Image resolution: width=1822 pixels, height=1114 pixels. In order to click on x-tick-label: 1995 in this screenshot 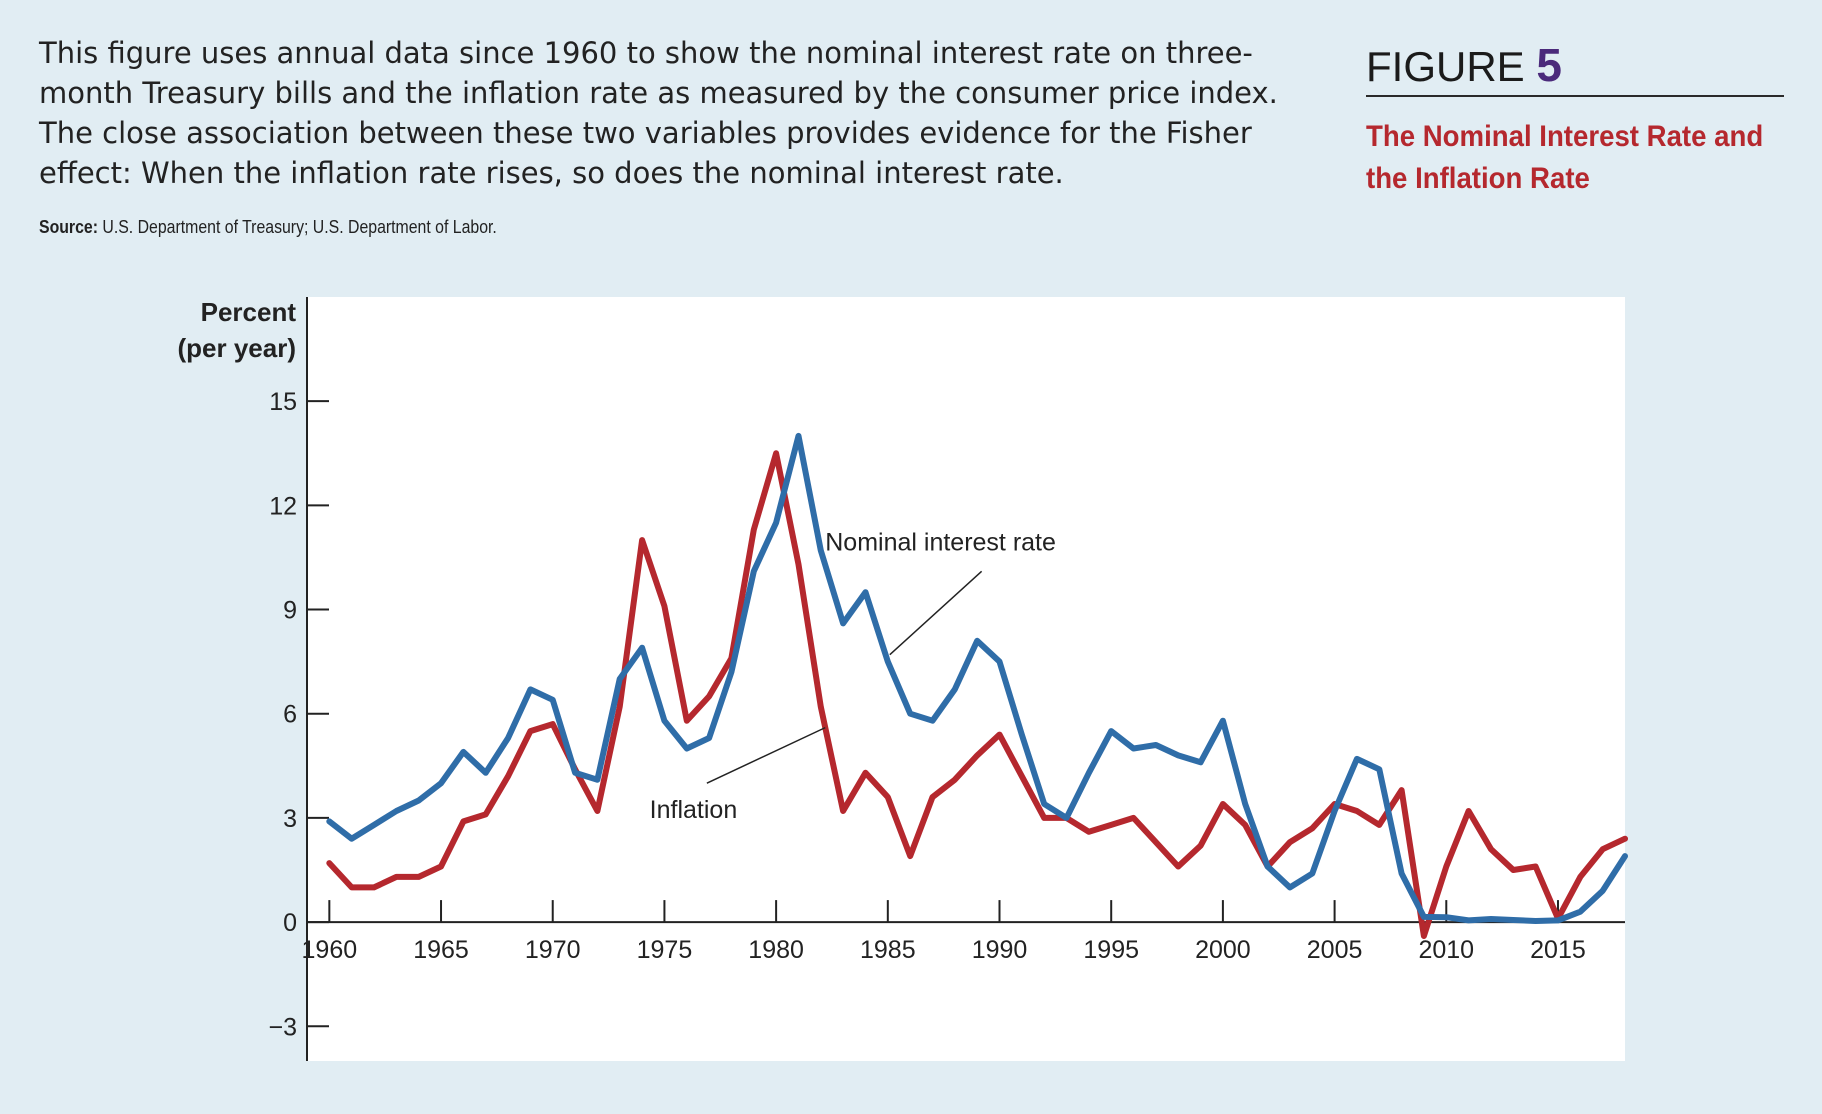, I will do `click(1111, 950)`.